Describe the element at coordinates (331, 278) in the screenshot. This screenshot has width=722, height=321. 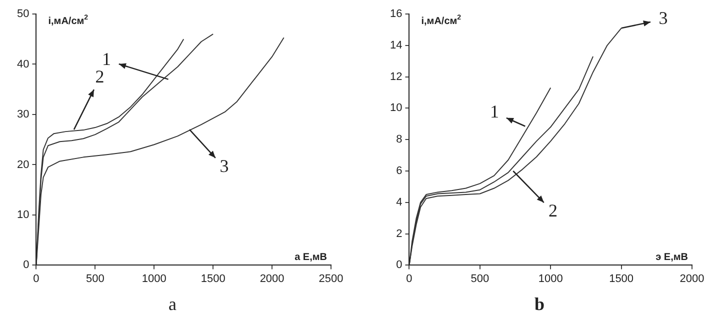
I see `x-tick-label: 2500` at that location.